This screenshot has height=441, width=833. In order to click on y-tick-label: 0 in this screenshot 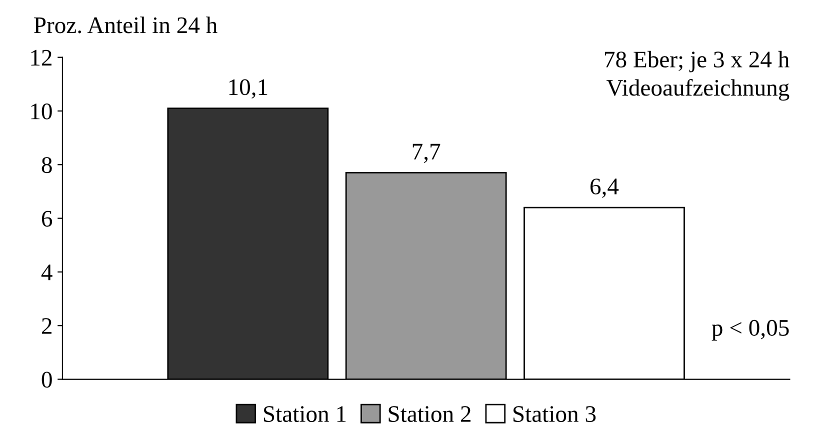, I will do `click(47, 380)`.